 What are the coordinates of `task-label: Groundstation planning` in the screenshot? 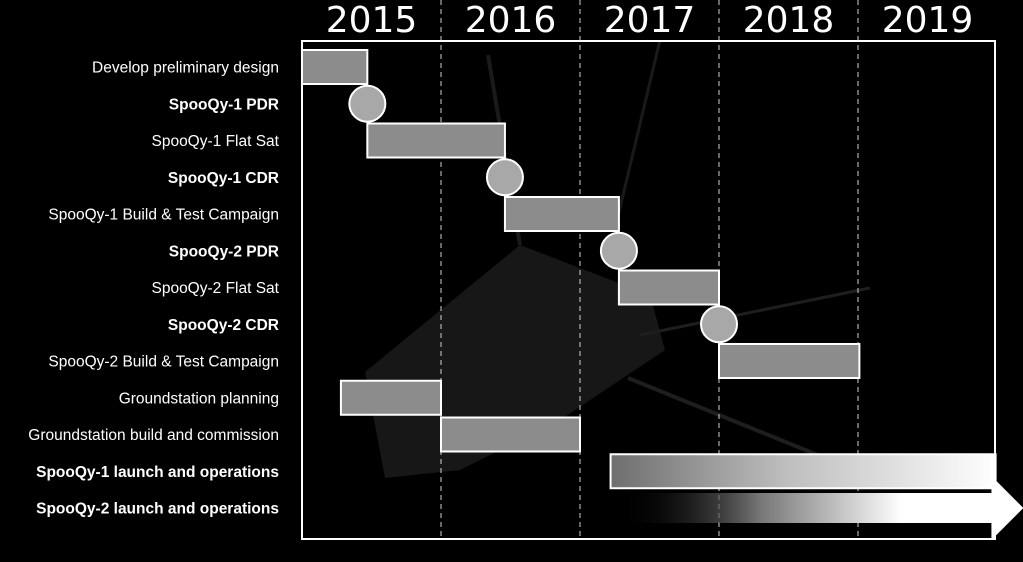 It's located at (199, 398).